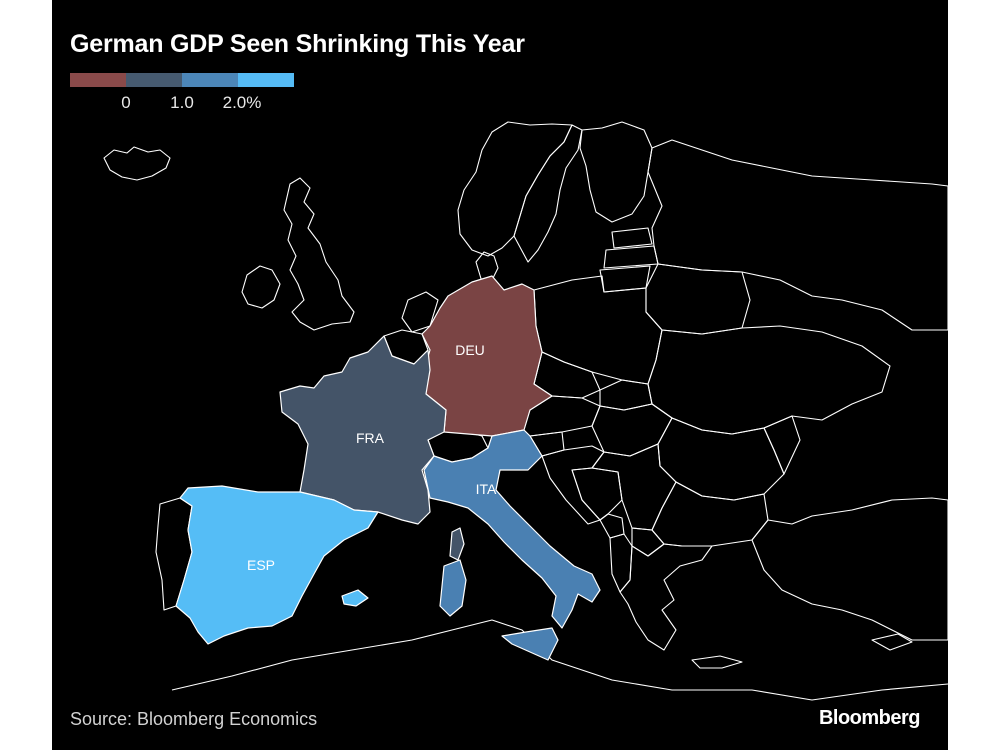 Image resolution: width=1000 pixels, height=750 pixels. I want to click on country-ita, so click(512, 529).